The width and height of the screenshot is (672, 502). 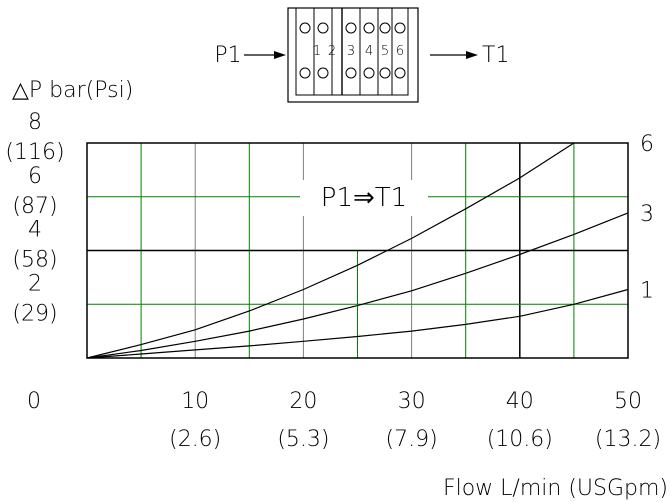 What do you see at coordinates (400, 51) in the screenshot?
I see `port-number: 6` at bounding box center [400, 51].